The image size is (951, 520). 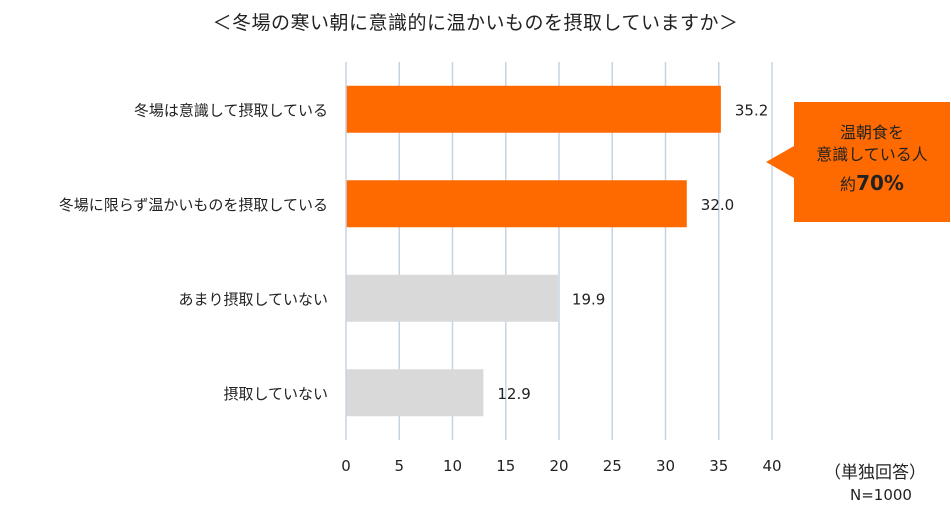 What do you see at coordinates (452, 466) in the screenshot?
I see `x-tick-label: 10` at bounding box center [452, 466].